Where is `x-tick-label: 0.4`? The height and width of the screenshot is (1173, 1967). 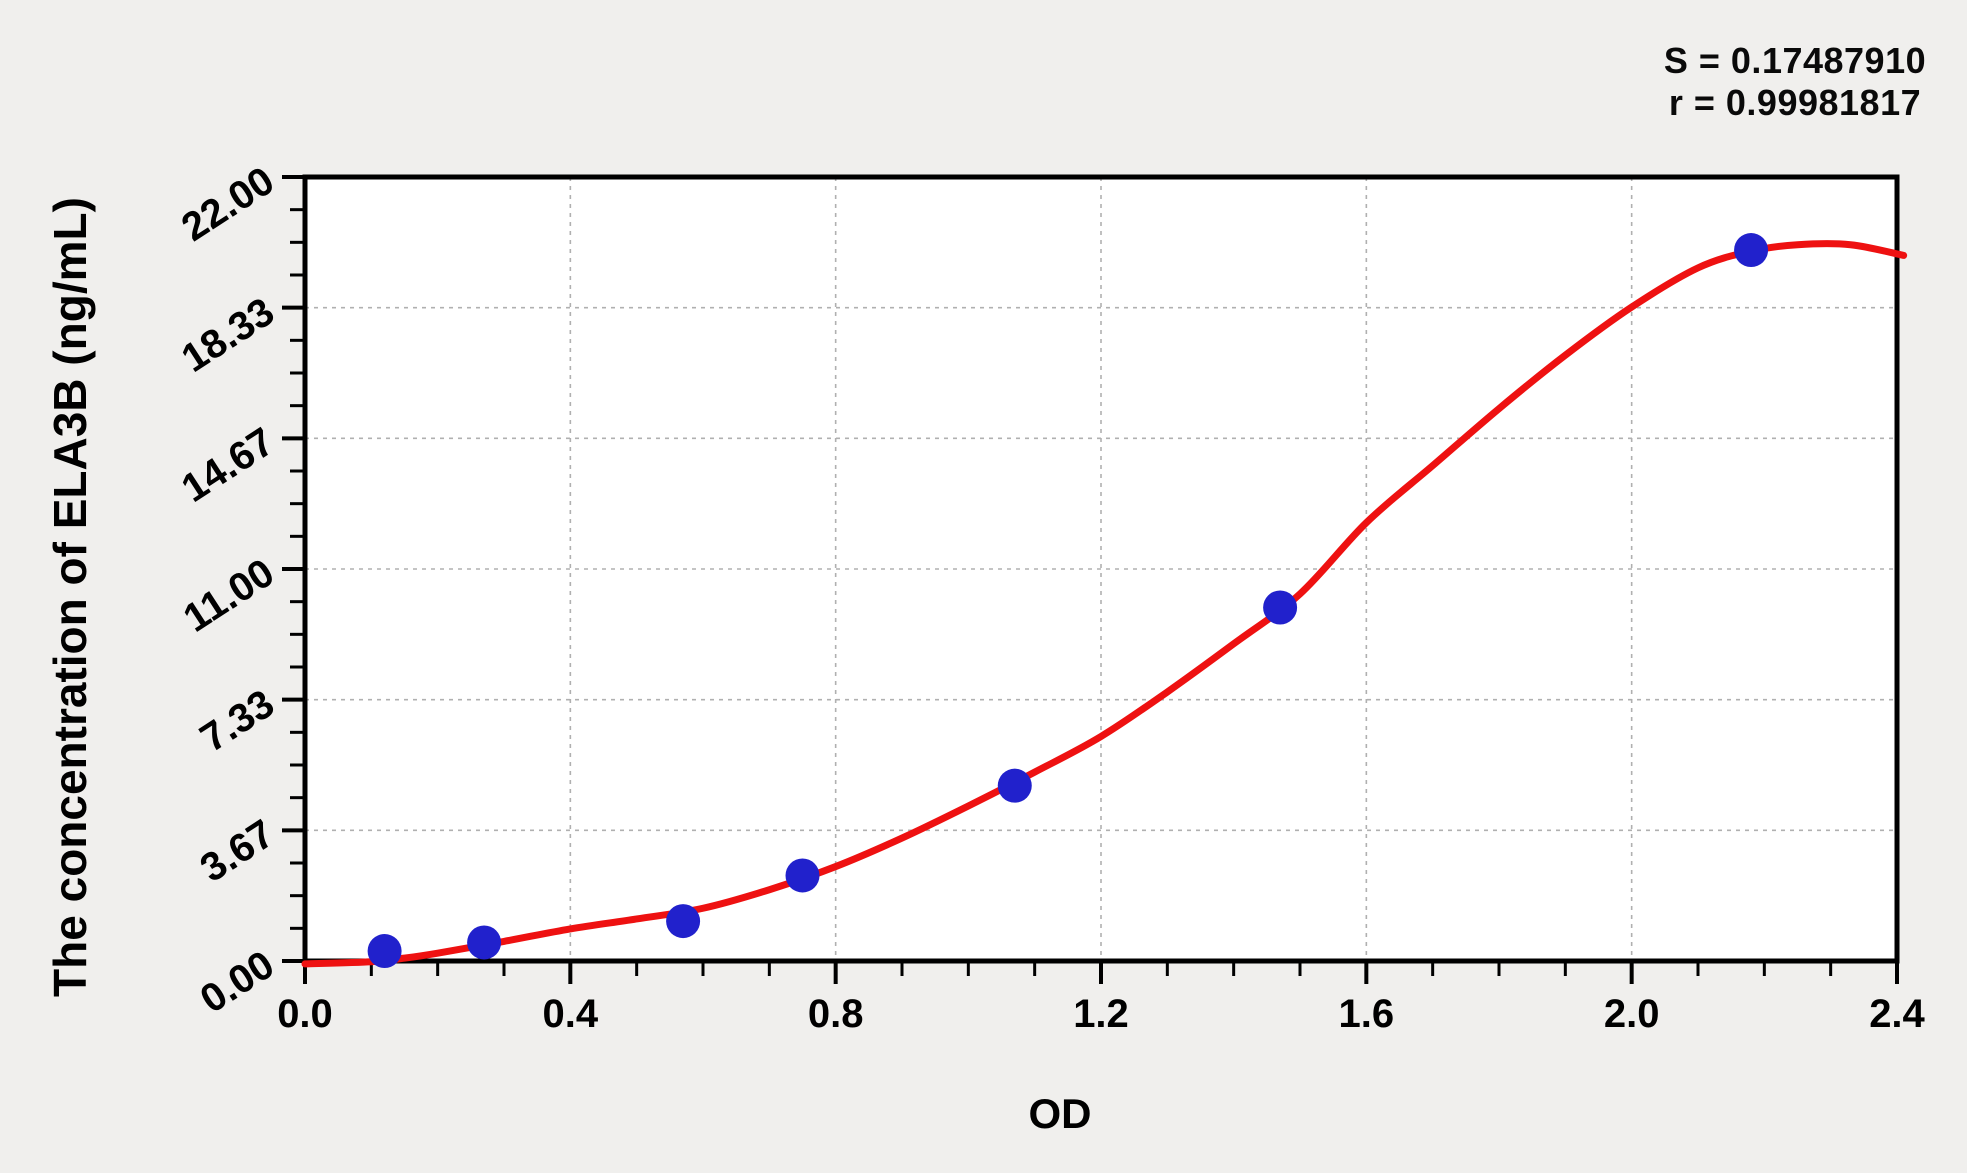 x-tick-label: 0.4 is located at coordinates (570, 1014).